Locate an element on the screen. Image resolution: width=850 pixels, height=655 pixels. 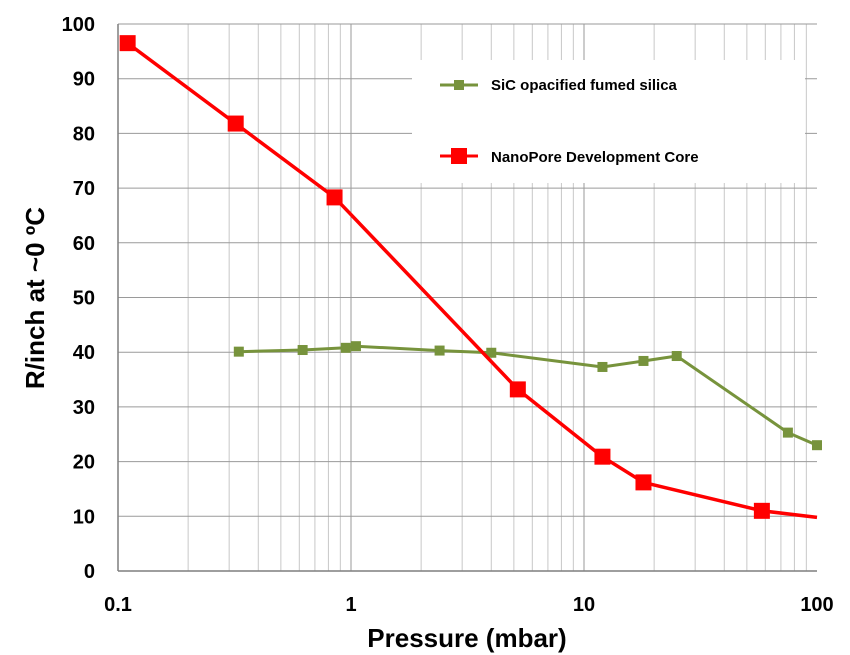
y-tick-label: 90 is located at coordinates (84, 80).